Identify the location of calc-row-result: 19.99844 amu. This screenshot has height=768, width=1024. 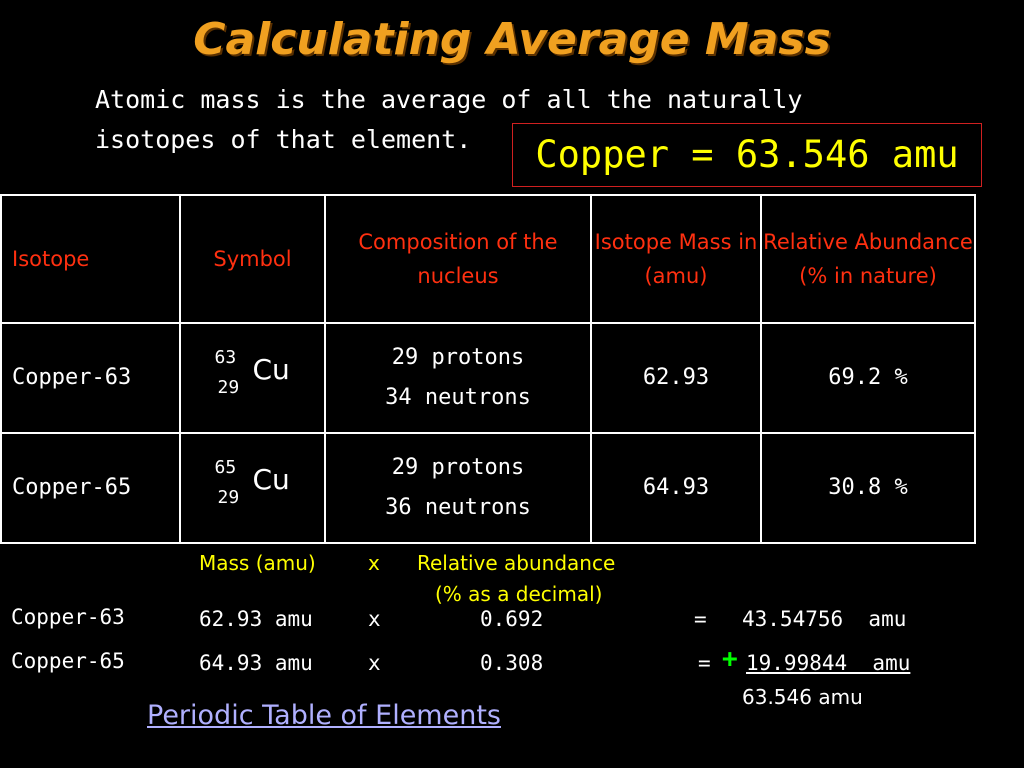
(828, 663).